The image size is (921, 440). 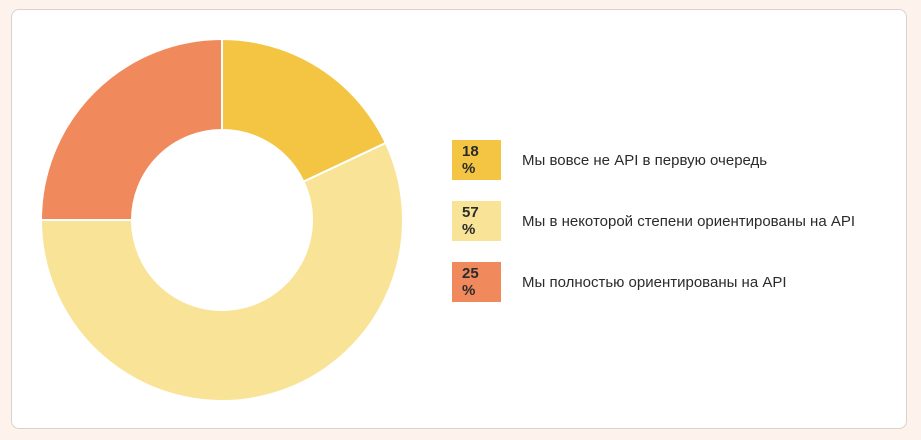 What do you see at coordinates (470, 212) in the screenshot?
I see `legend-value: 57` at bounding box center [470, 212].